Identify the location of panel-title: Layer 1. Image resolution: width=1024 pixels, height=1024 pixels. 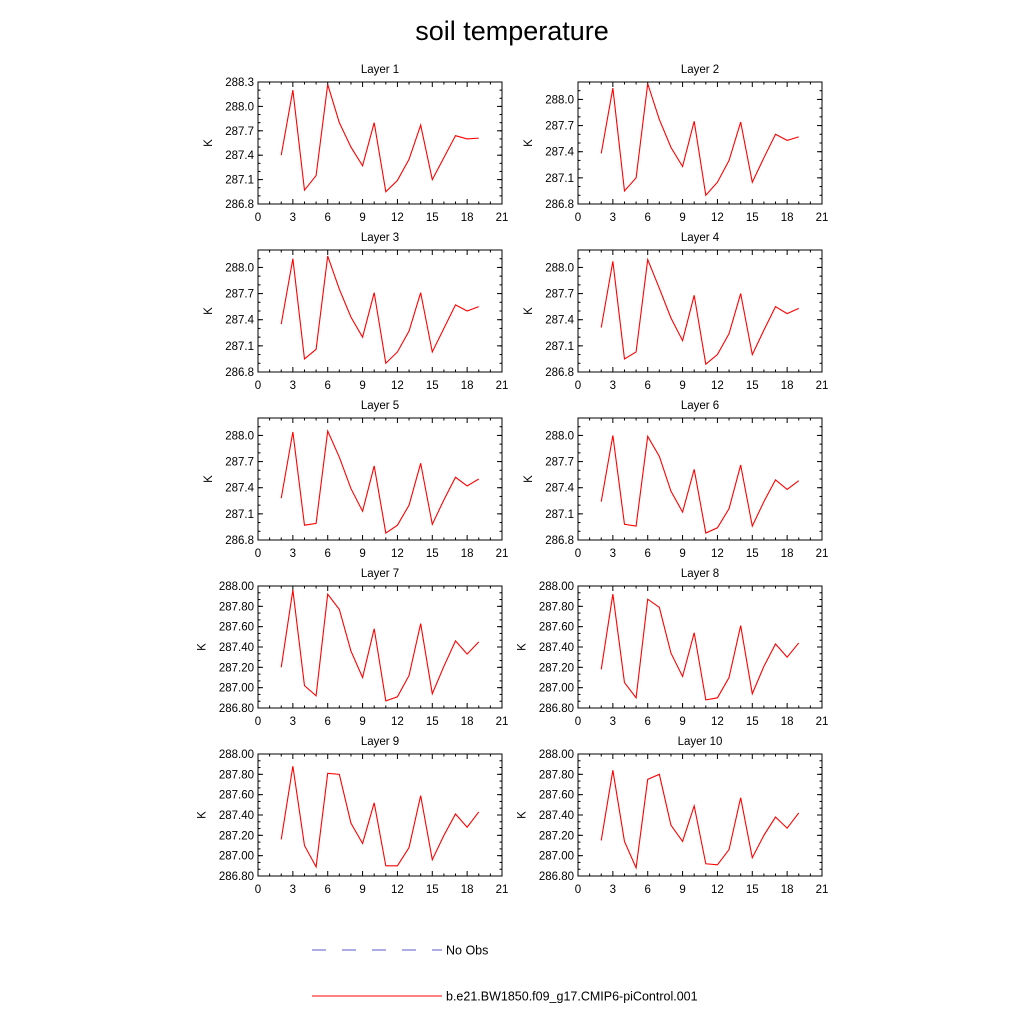
(380, 70).